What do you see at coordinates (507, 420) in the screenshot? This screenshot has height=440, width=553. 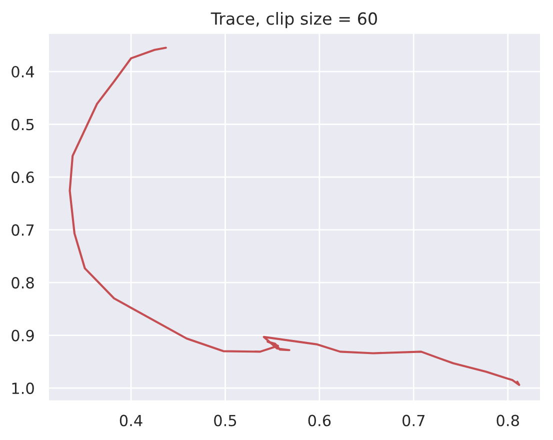 I see `x-tick-label: 0.8` at bounding box center [507, 420].